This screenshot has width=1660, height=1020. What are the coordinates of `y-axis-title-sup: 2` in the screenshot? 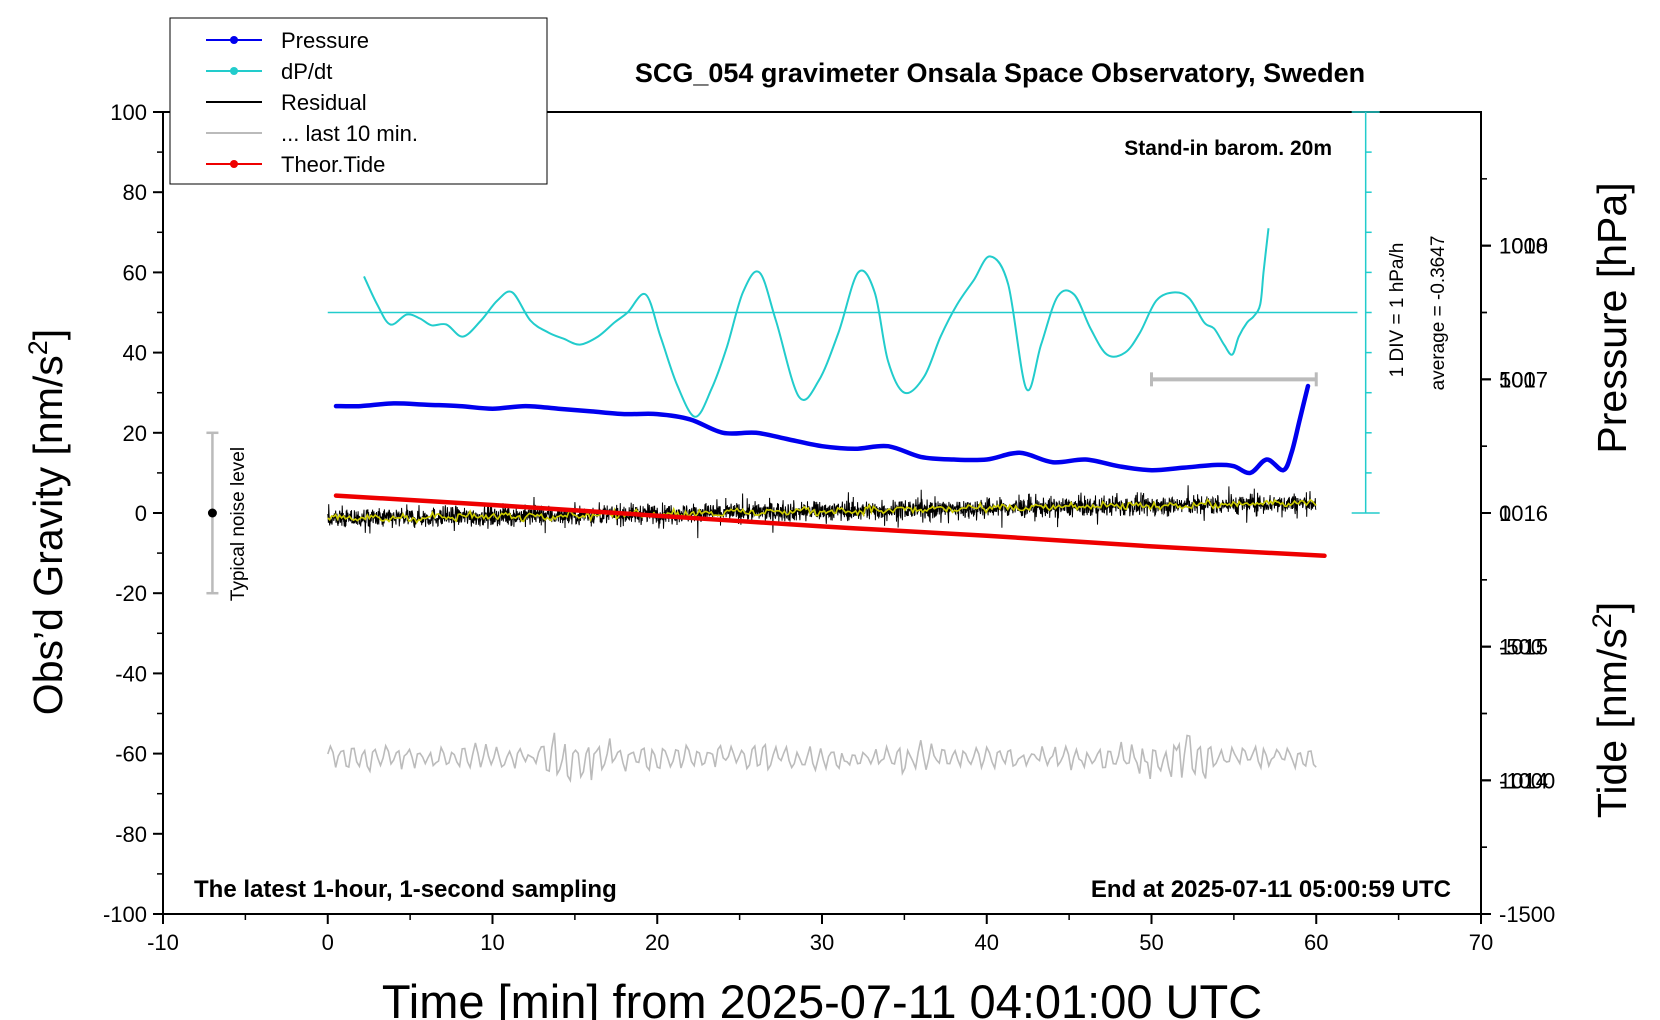 It's located at (38, 347).